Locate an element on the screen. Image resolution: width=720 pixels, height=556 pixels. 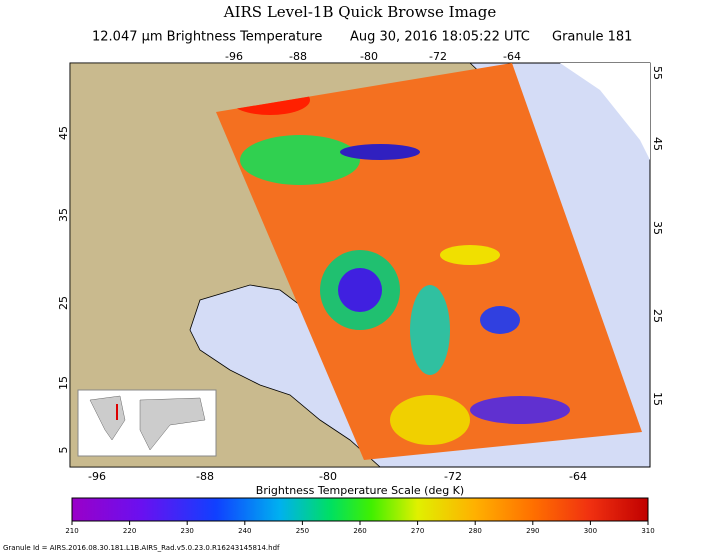
lon-ticks-top: -96 -88 -80 -72 -64 is located at coordinates (373, 56).